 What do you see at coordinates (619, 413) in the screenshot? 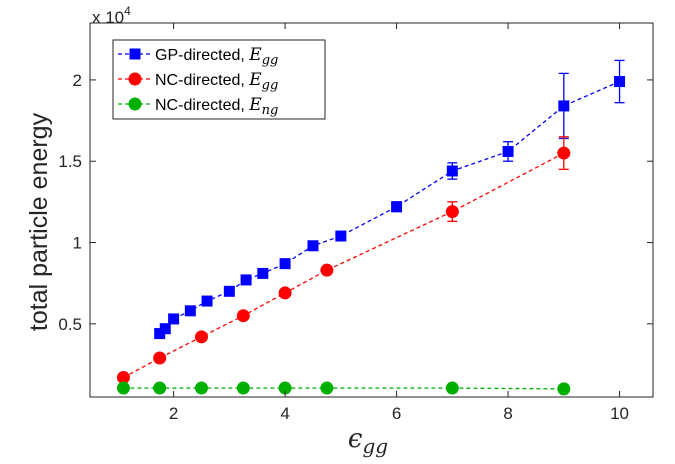
I see `x-tick-label: 10` at bounding box center [619, 413].